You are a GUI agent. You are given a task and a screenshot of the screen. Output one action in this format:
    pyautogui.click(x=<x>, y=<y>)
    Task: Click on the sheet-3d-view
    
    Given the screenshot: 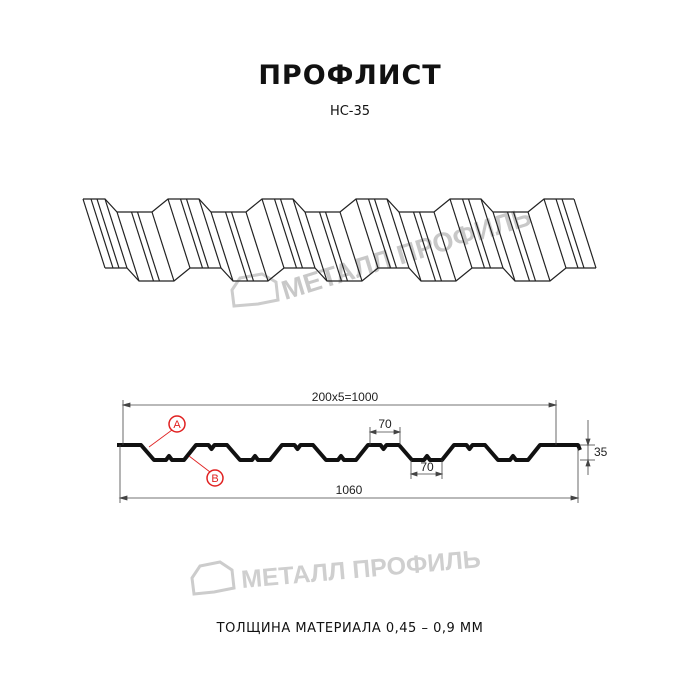 What is the action you would take?
    pyautogui.click(x=339, y=240)
    